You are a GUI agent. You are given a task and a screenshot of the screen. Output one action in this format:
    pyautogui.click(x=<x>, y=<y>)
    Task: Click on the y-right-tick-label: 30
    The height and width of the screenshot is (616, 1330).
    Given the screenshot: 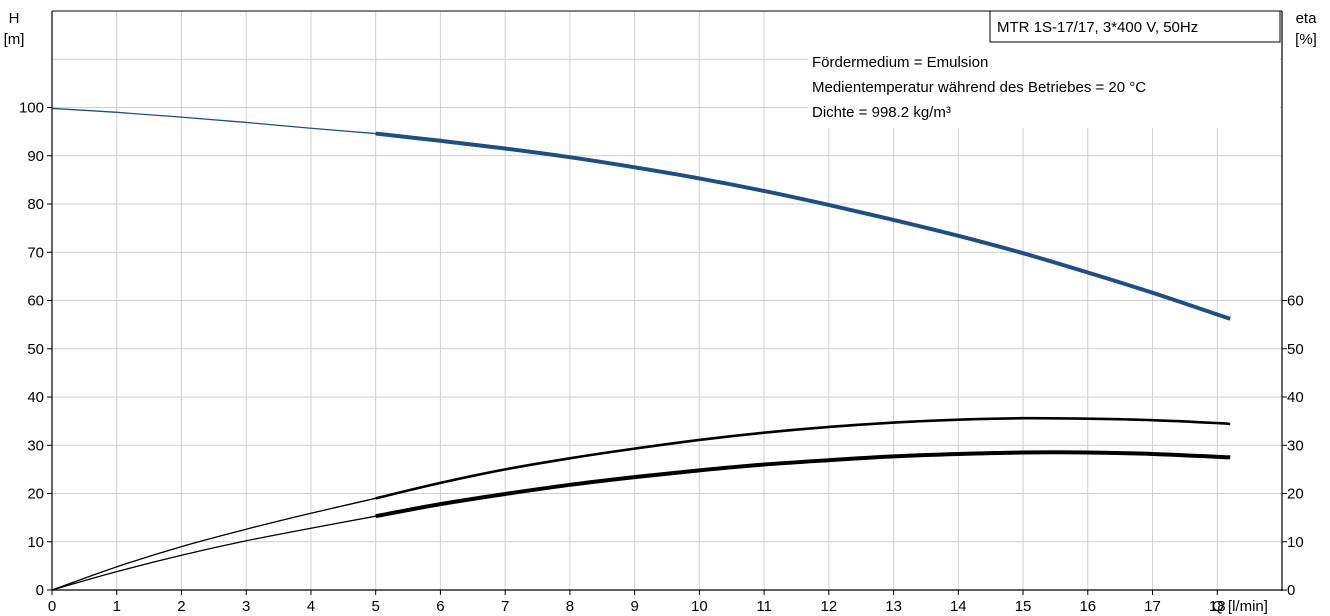 What is the action you would take?
    pyautogui.click(x=1295, y=445)
    